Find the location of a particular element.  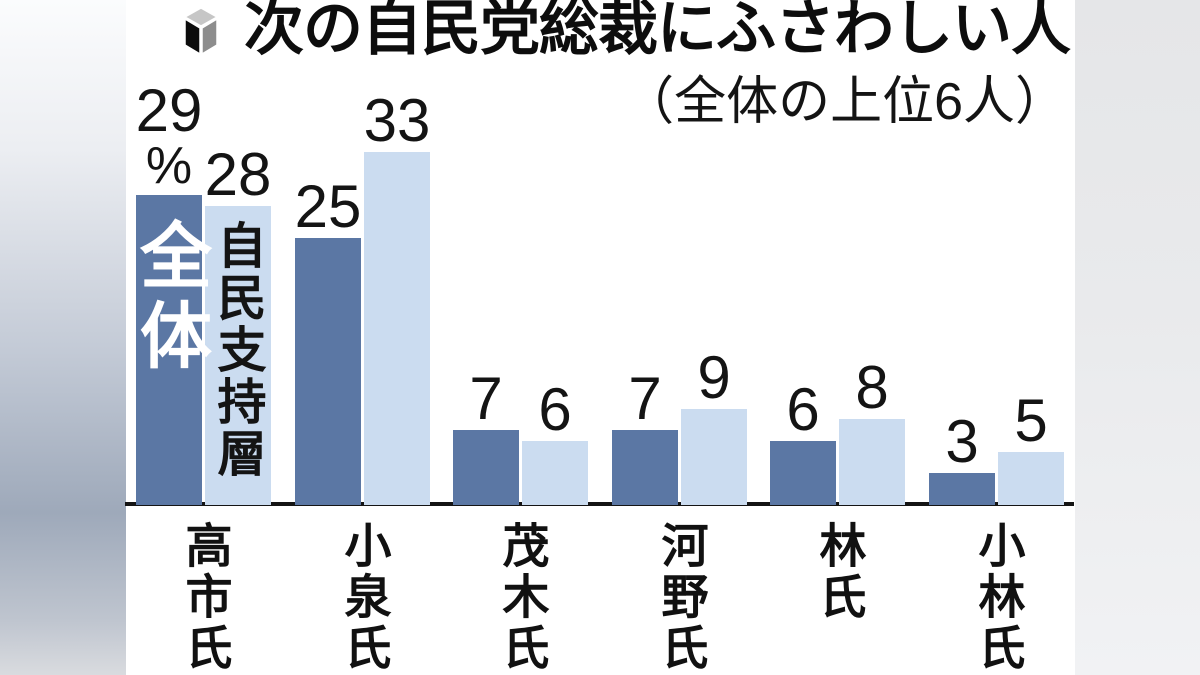

category-label-2: 茂木氏 is located at coordinates (522, 597).